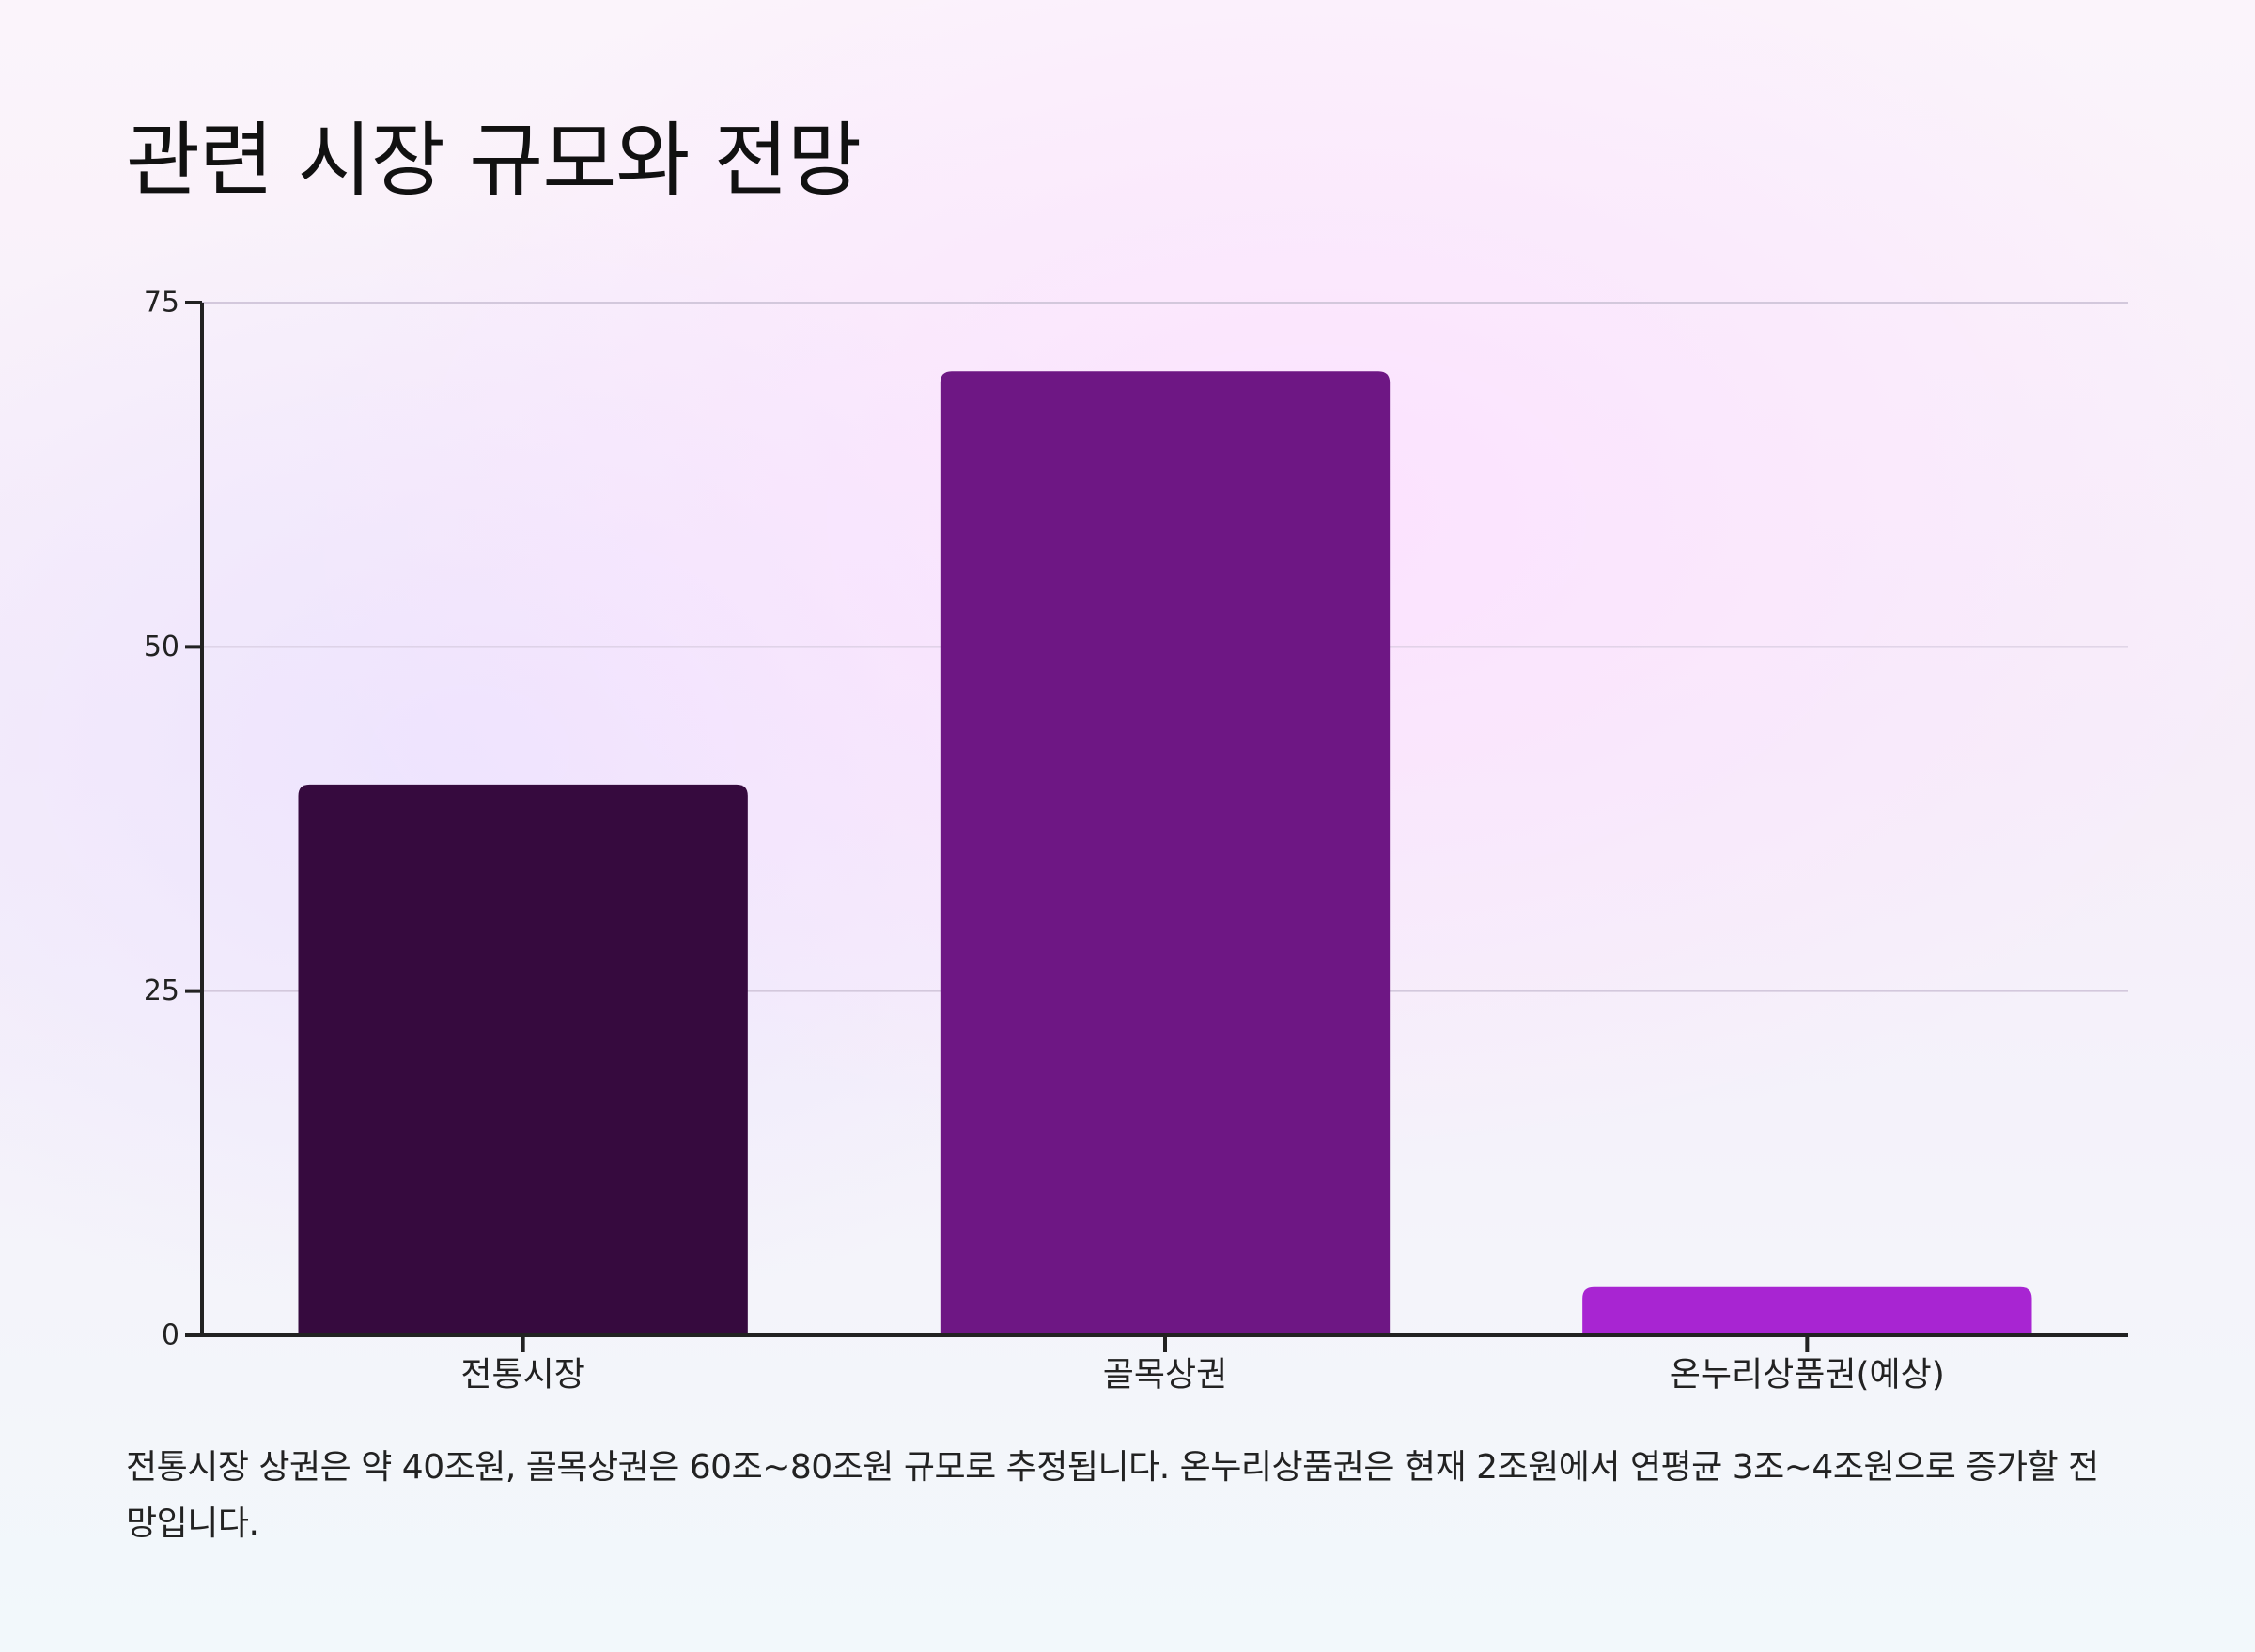 The image size is (2255, 1652). Describe the element at coordinates (161, 990) in the screenshot. I see `y-tick-label-25: 25` at that location.